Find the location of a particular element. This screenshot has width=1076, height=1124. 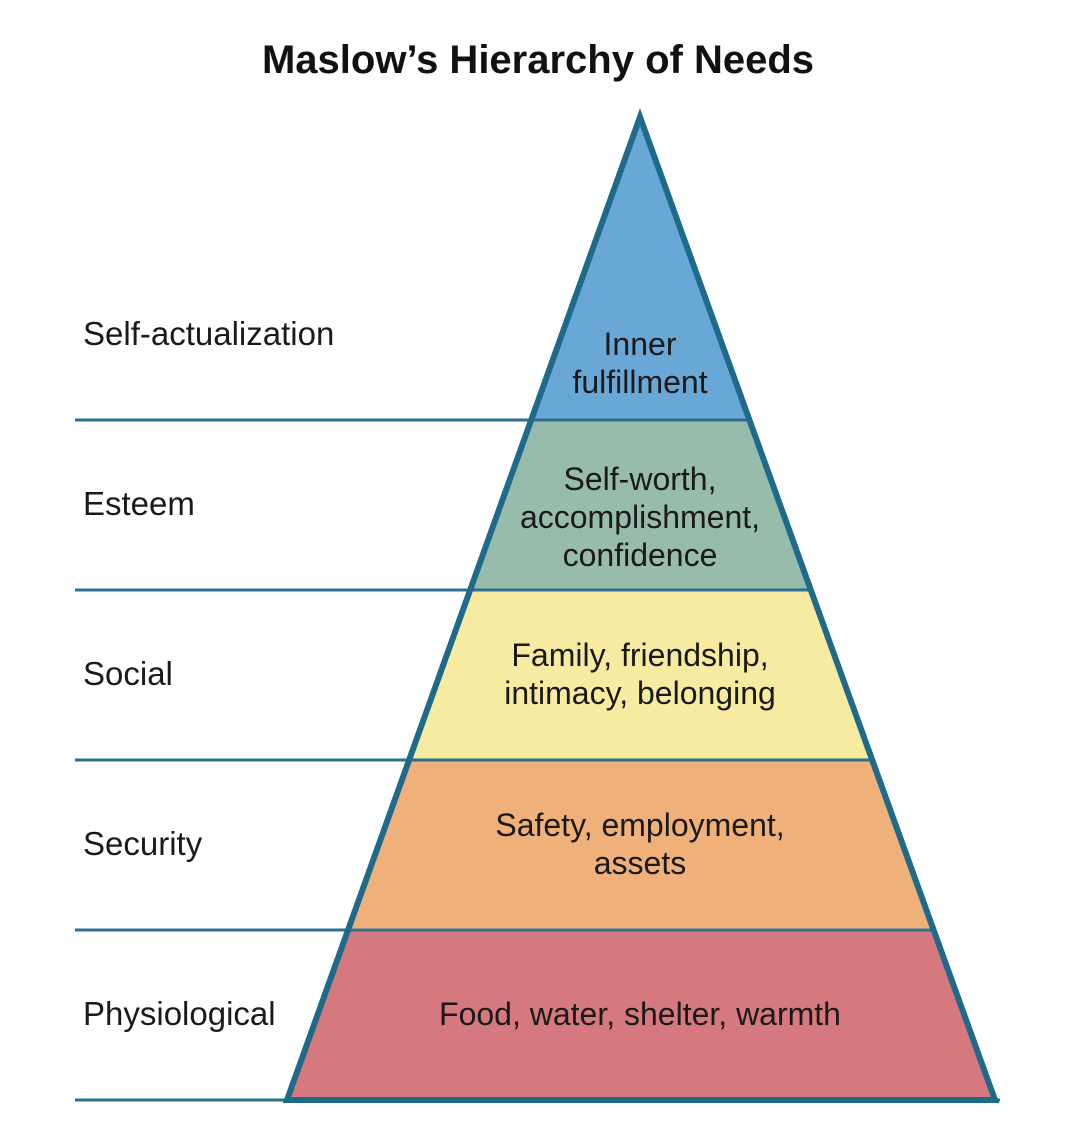

level-label: Social is located at coordinates (128, 673).